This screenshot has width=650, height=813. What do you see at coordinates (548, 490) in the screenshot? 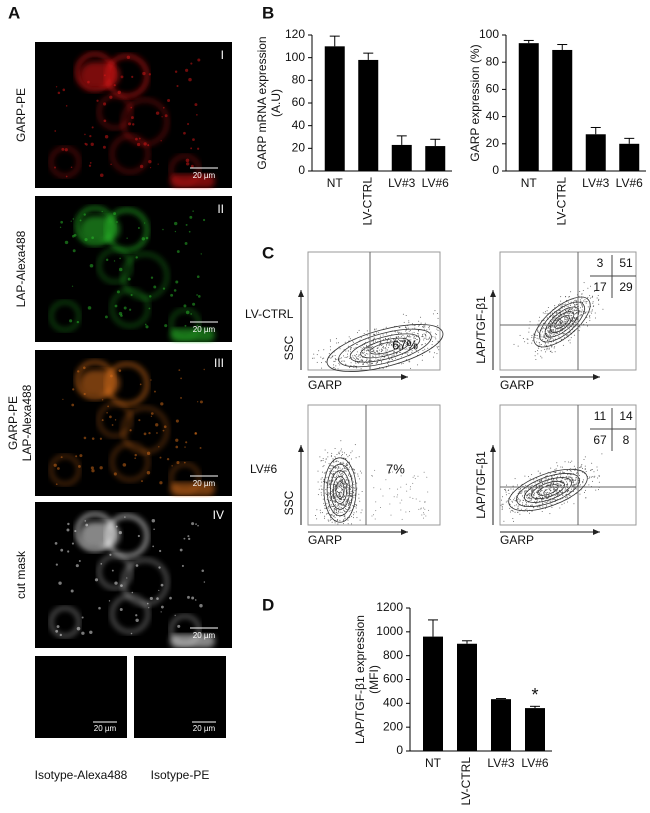
I see `contour` at bounding box center [548, 490].